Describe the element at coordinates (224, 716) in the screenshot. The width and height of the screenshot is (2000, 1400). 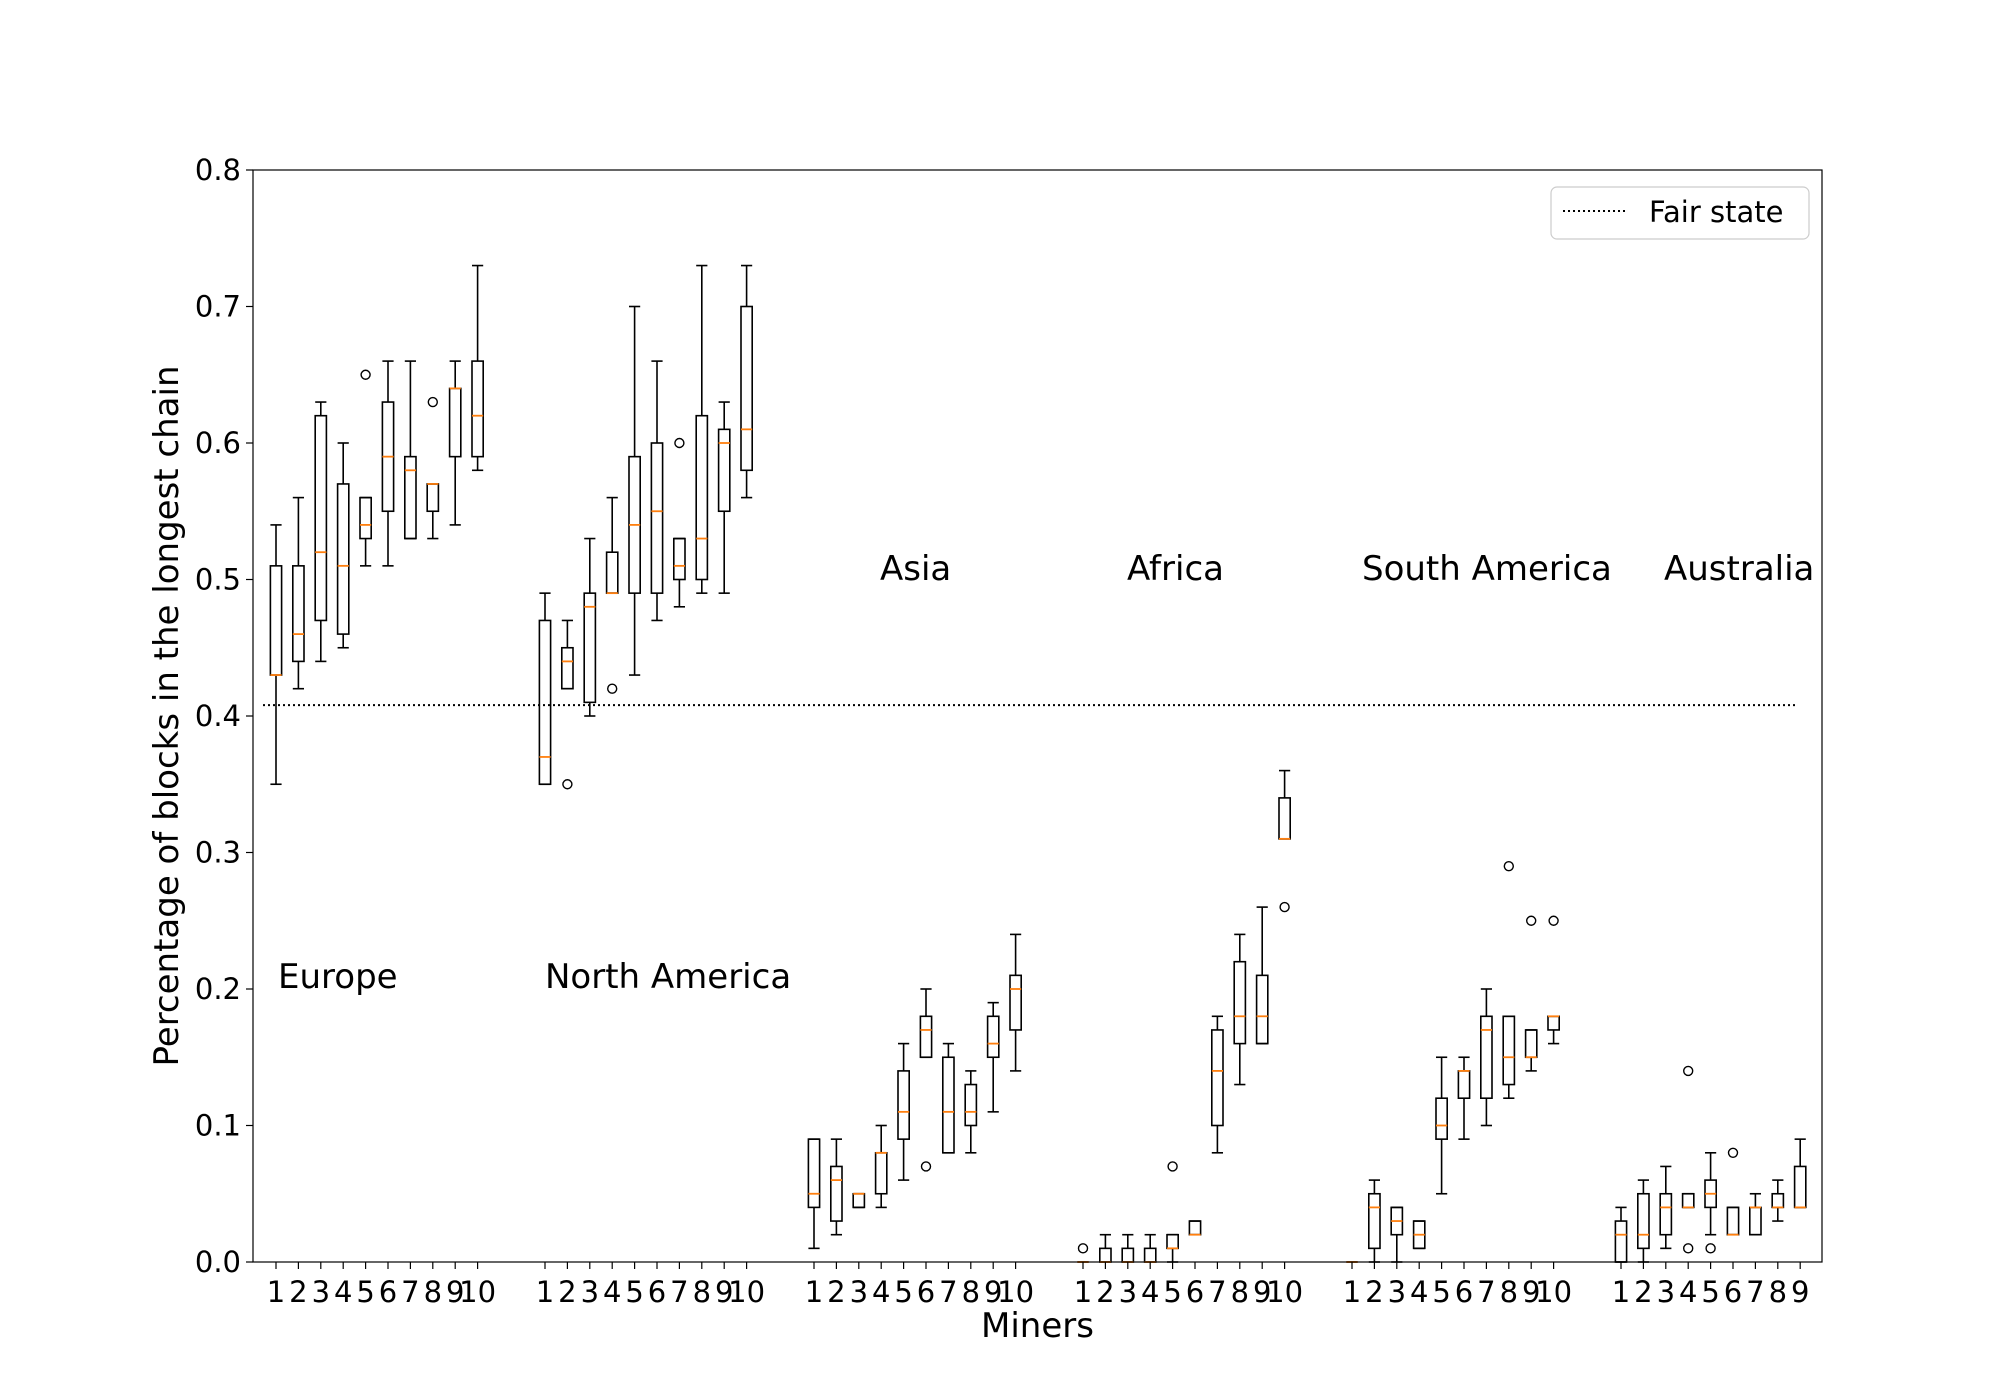
I see `y-axis: 0.0 0.1 0.2 0.3 0.4 0.5 0.6 0.7 0.8` at that location.